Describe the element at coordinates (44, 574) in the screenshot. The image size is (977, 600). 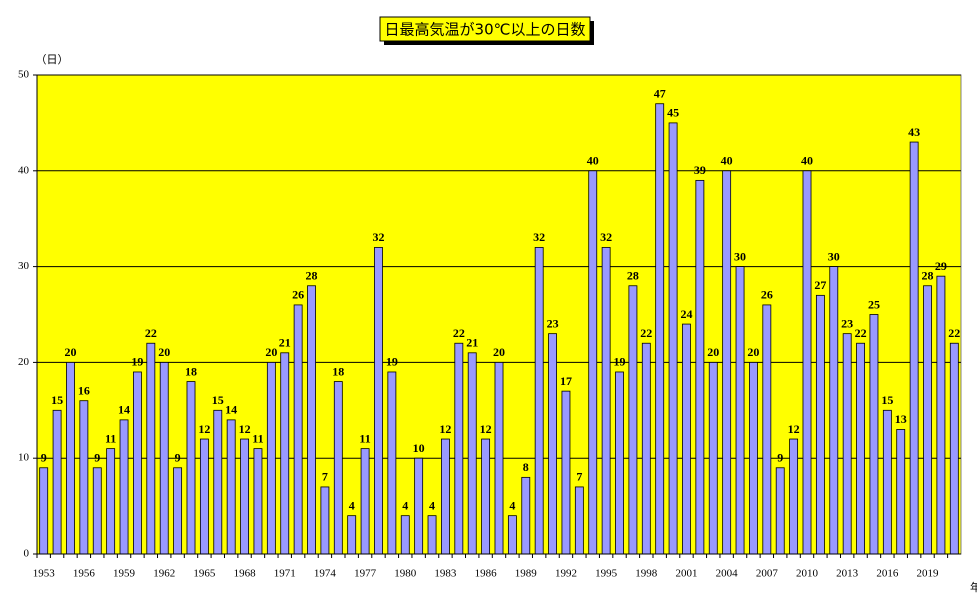
I see `x-tick-label: 1953` at that location.